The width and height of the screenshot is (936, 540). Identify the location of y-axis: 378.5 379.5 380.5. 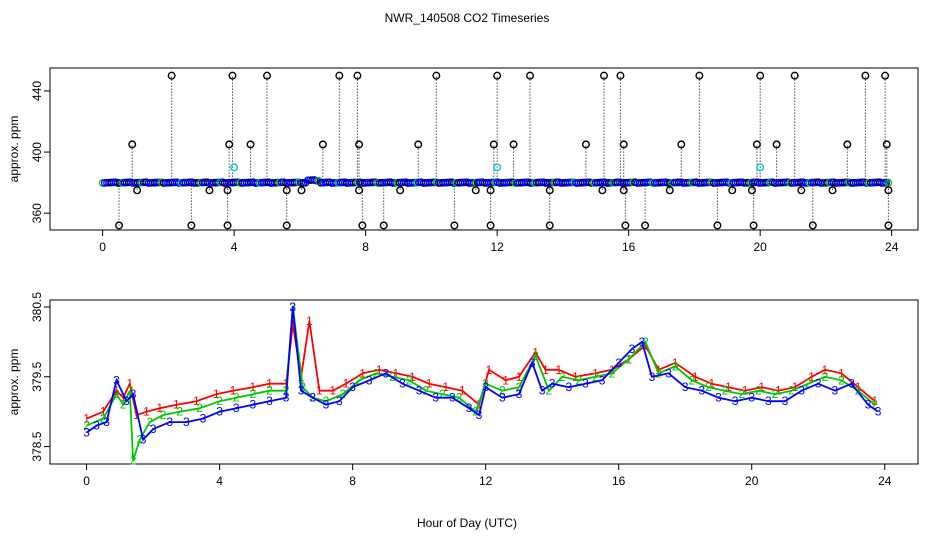
(40, 377).